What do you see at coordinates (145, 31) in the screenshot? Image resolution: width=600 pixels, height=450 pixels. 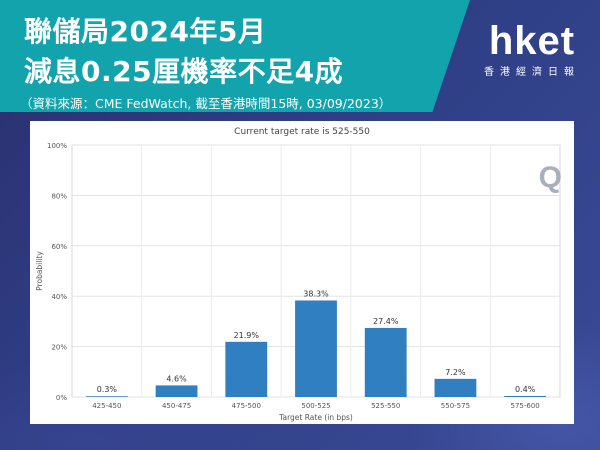 I see `headline-line-1: 聯儲局2024年5月` at bounding box center [145, 31].